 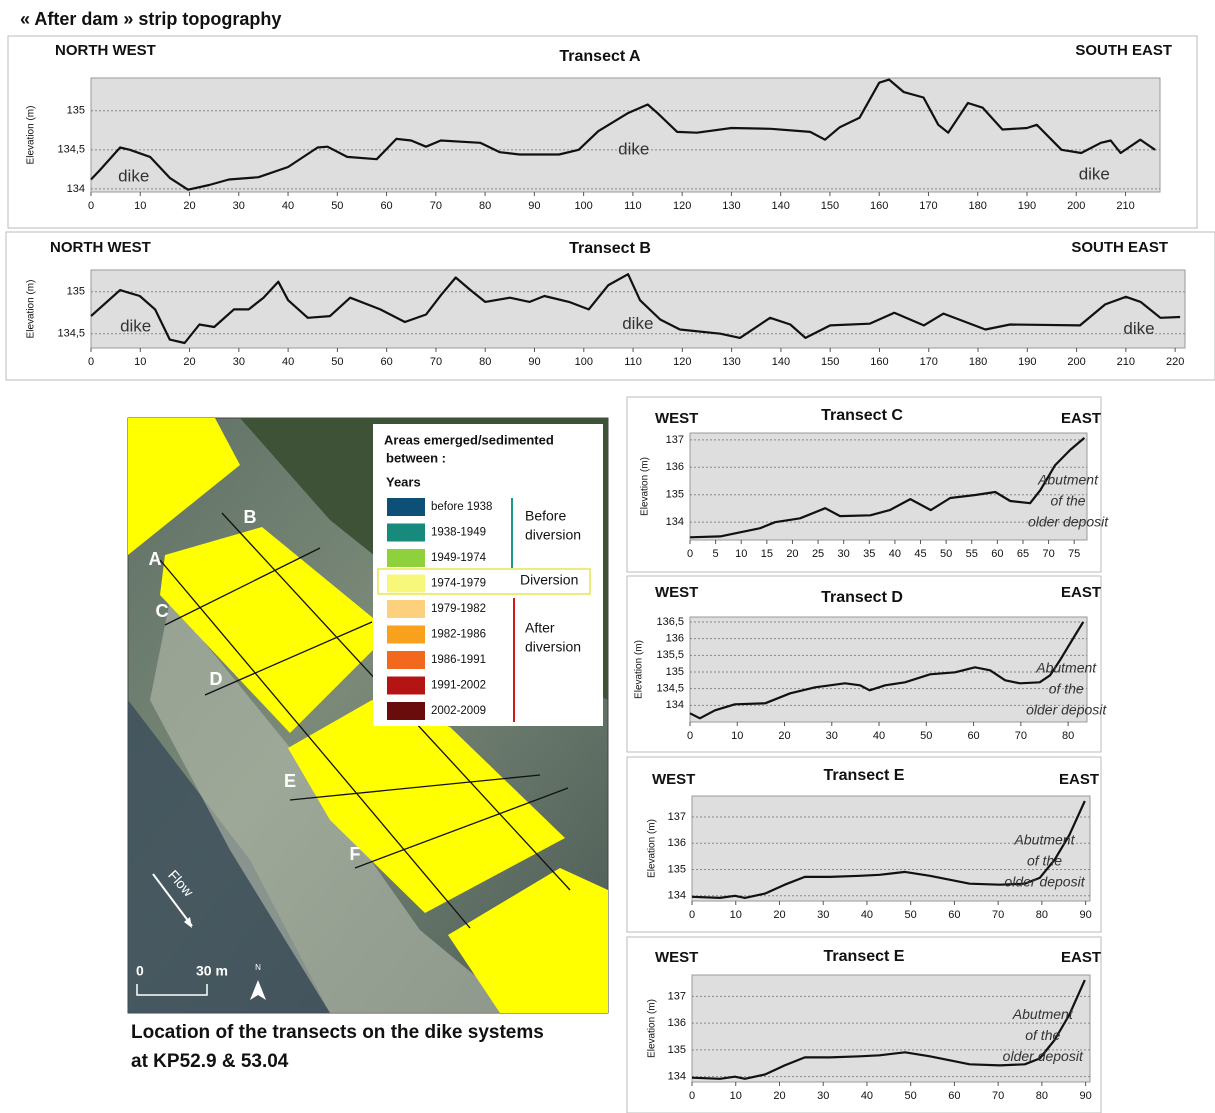 I want to click on legend-group-label: Before, so click(x=545, y=516).